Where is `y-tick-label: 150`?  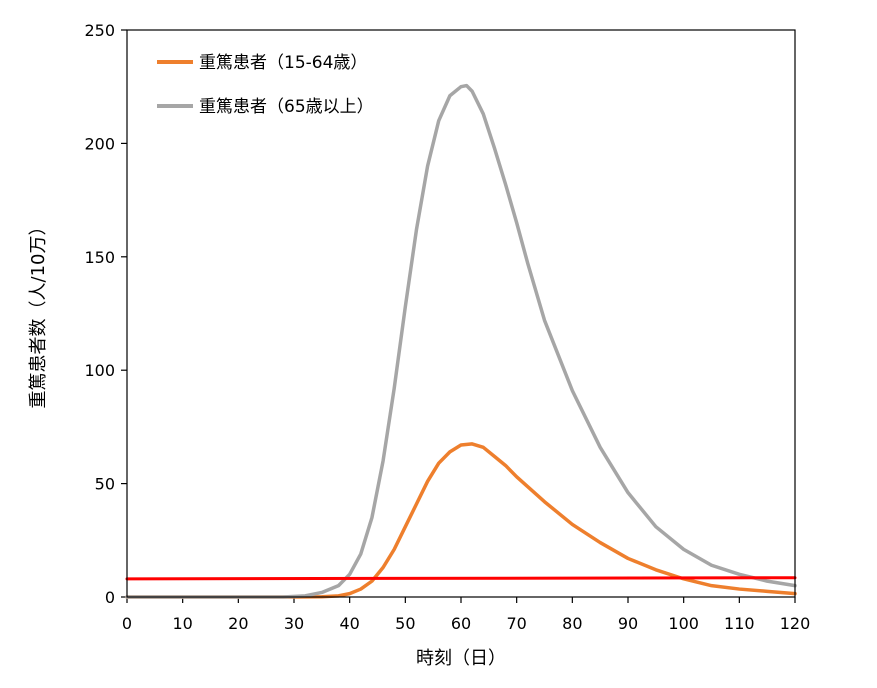
y-tick-label: 150 is located at coordinates (99, 257).